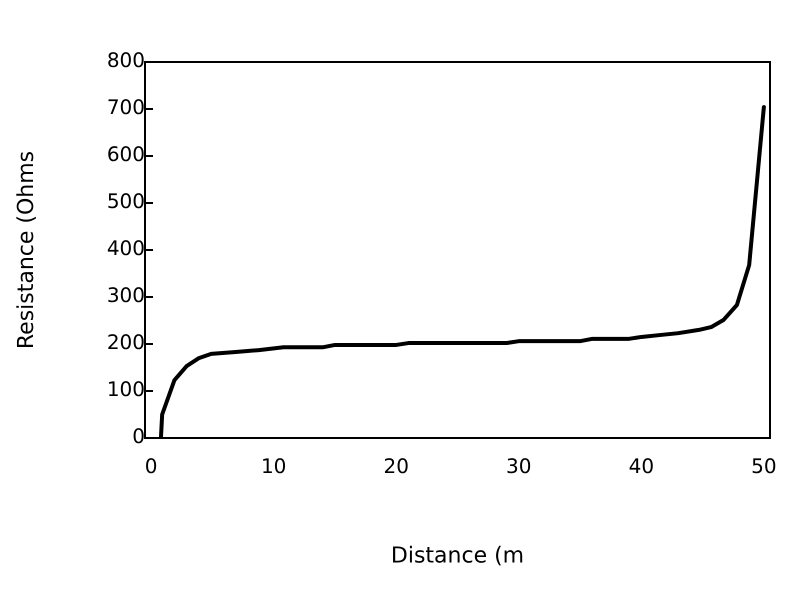  Describe the element at coordinates (138, 436) in the screenshot. I see `y-tick-label: 0` at that location.